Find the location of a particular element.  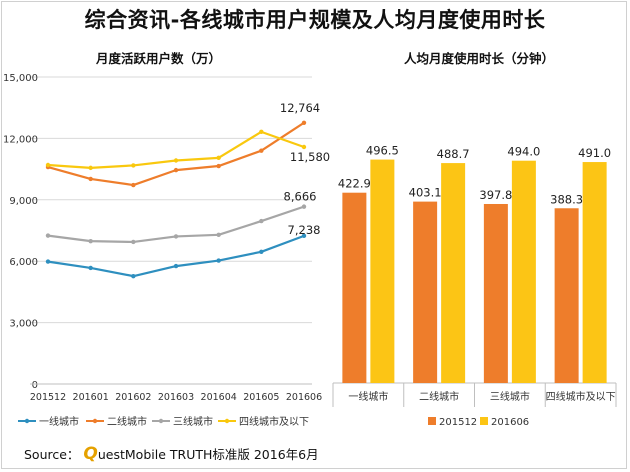

y-tick-label: 0 is located at coordinates (35, 385).